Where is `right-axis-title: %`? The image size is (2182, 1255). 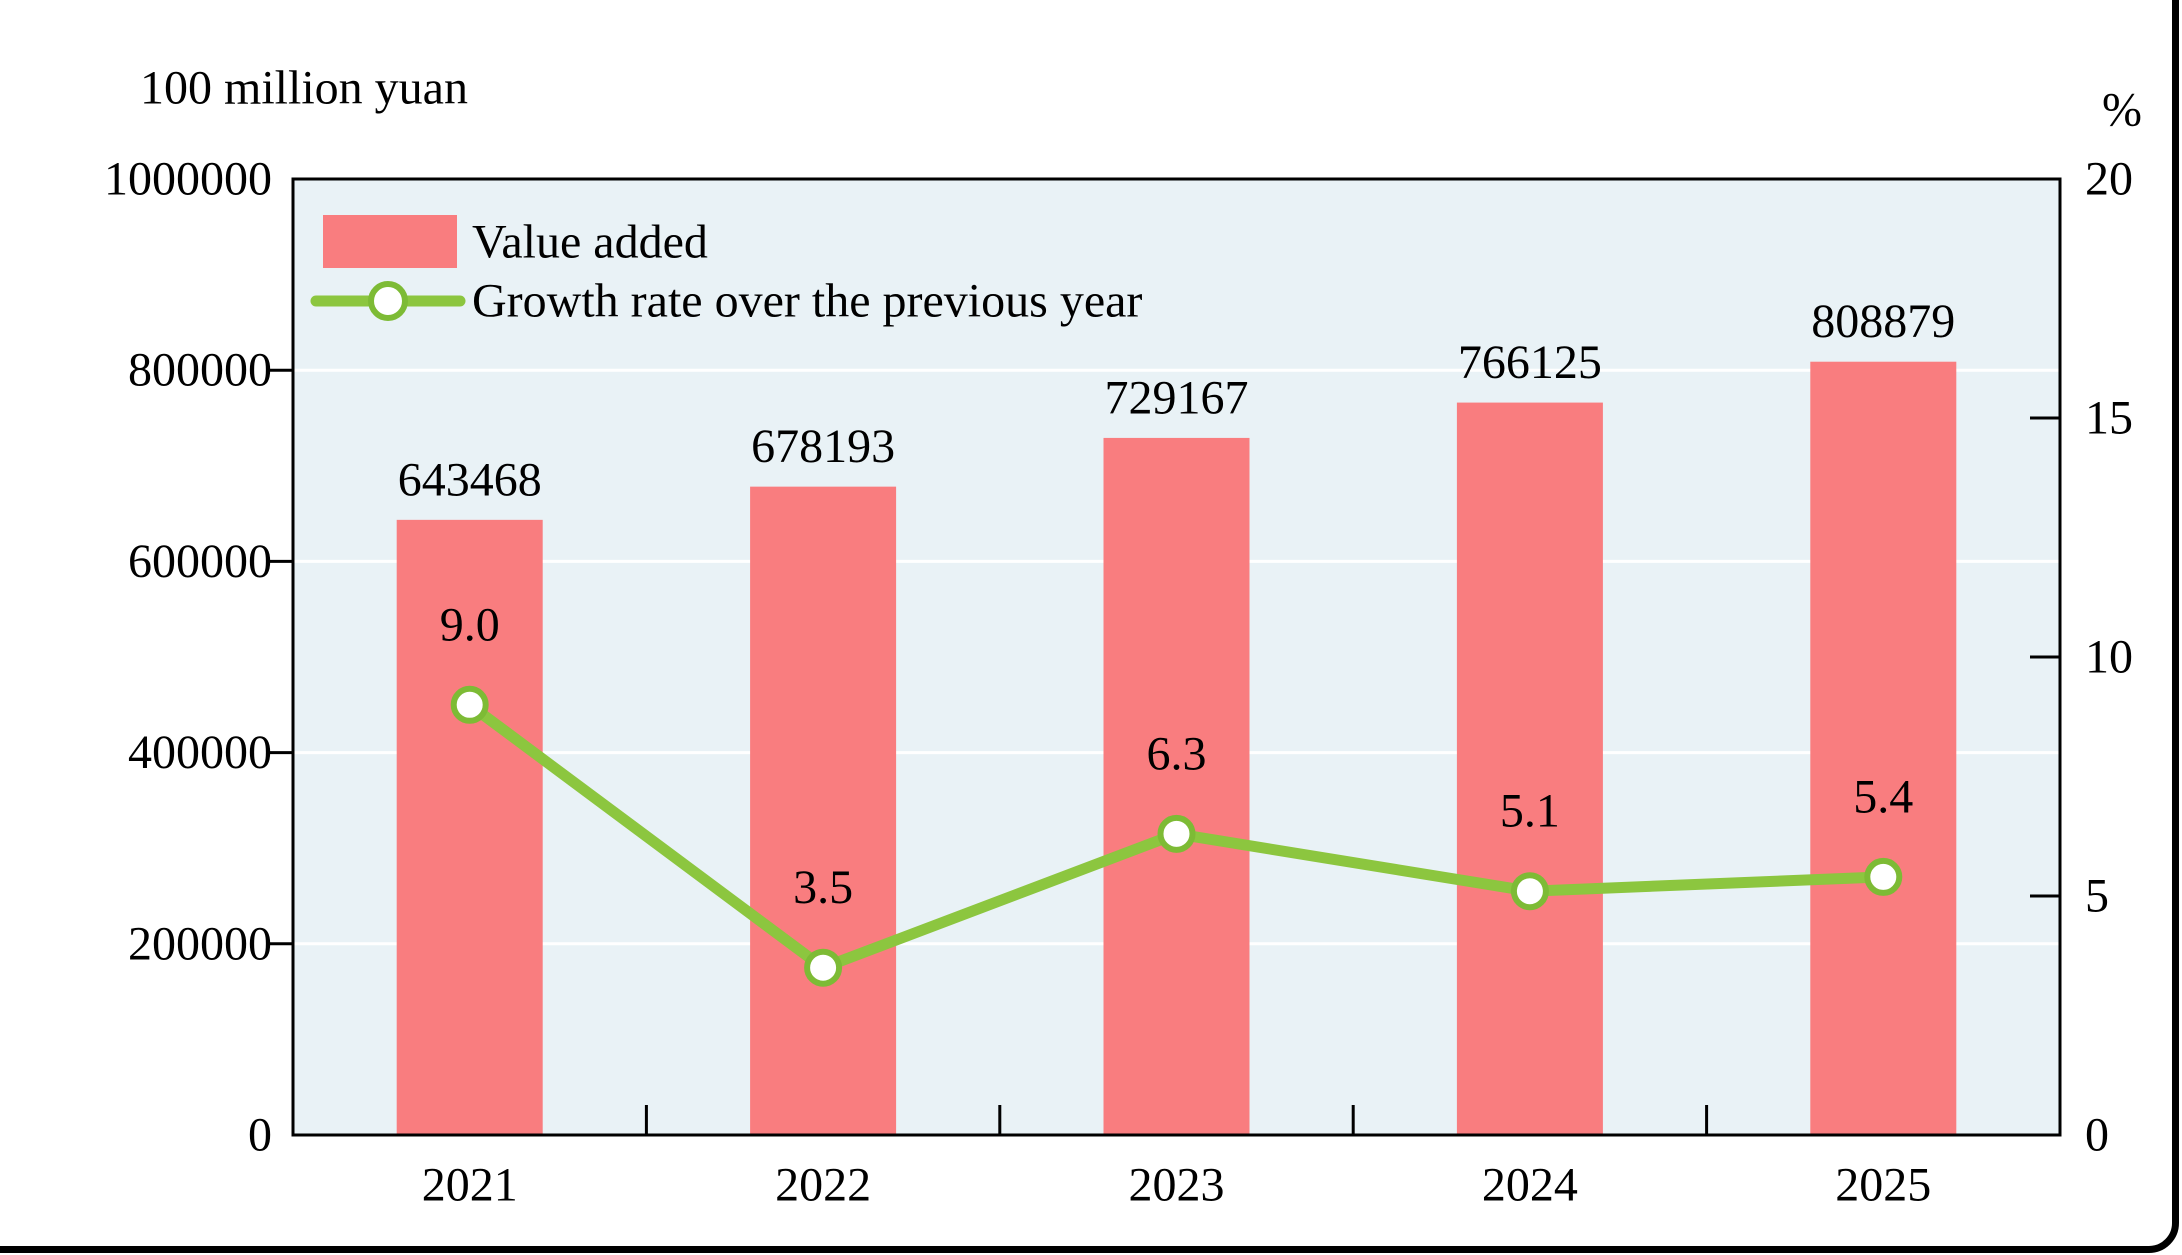
right-axis-title: % is located at coordinates (2122, 110).